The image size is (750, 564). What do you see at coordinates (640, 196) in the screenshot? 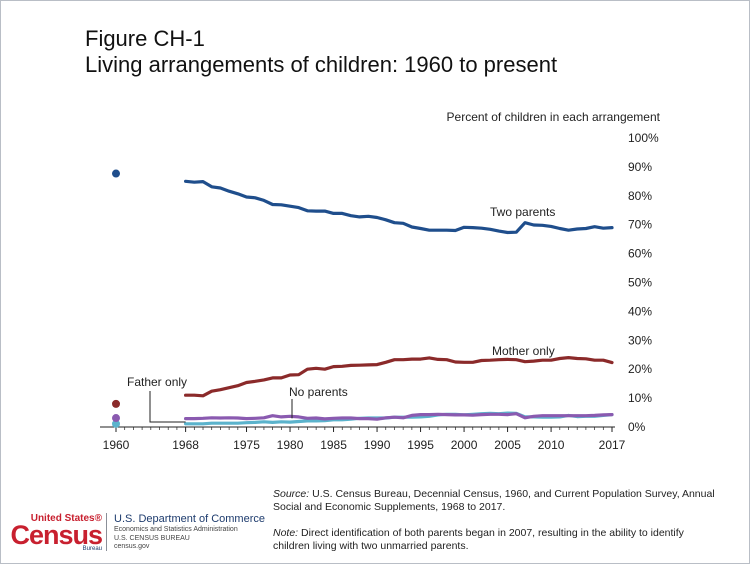
I see `y-tick-label: 80%` at bounding box center [640, 196].